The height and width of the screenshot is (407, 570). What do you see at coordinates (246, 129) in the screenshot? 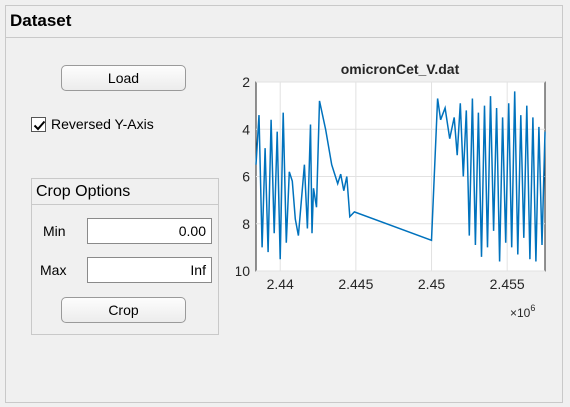
I see `y-tick-label: 4` at bounding box center [246, 129].